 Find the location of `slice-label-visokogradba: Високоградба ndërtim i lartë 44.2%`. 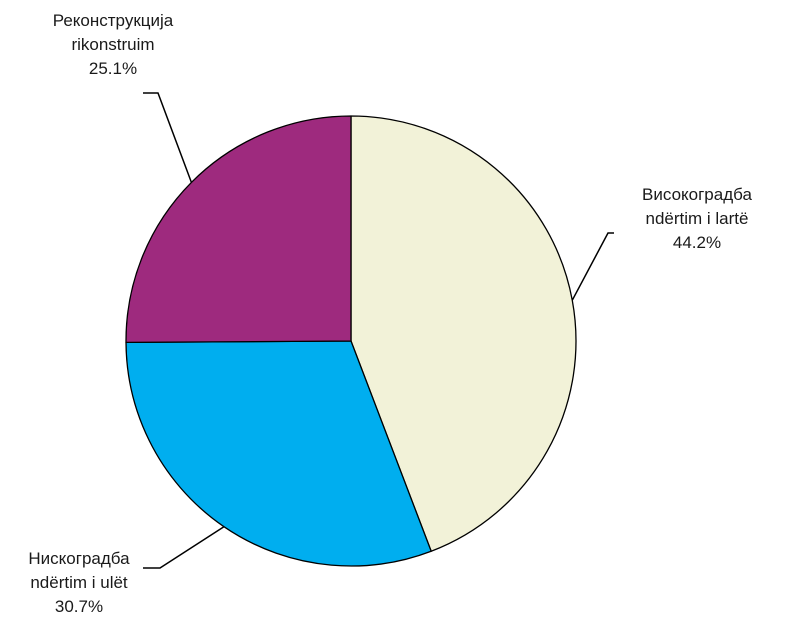

slice-label-visokogradba: Високоградба ndërtim i lartë 44.2% is located at coordinates (697, 219).